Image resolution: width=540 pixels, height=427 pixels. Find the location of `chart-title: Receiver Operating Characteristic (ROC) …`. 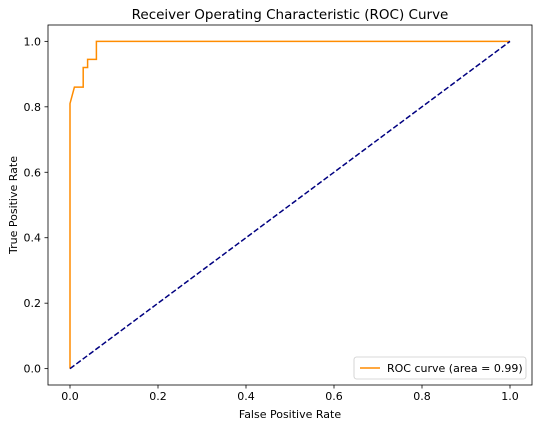

chart-title: Receiver Operating Characteristic (ROC) … is located at coordinates (290, 15).